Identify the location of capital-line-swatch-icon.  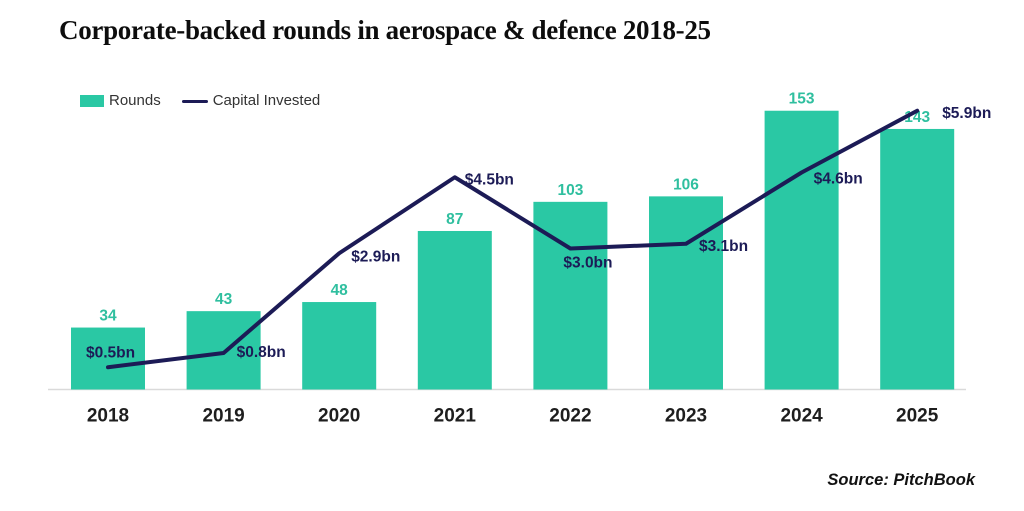
(194, 101).